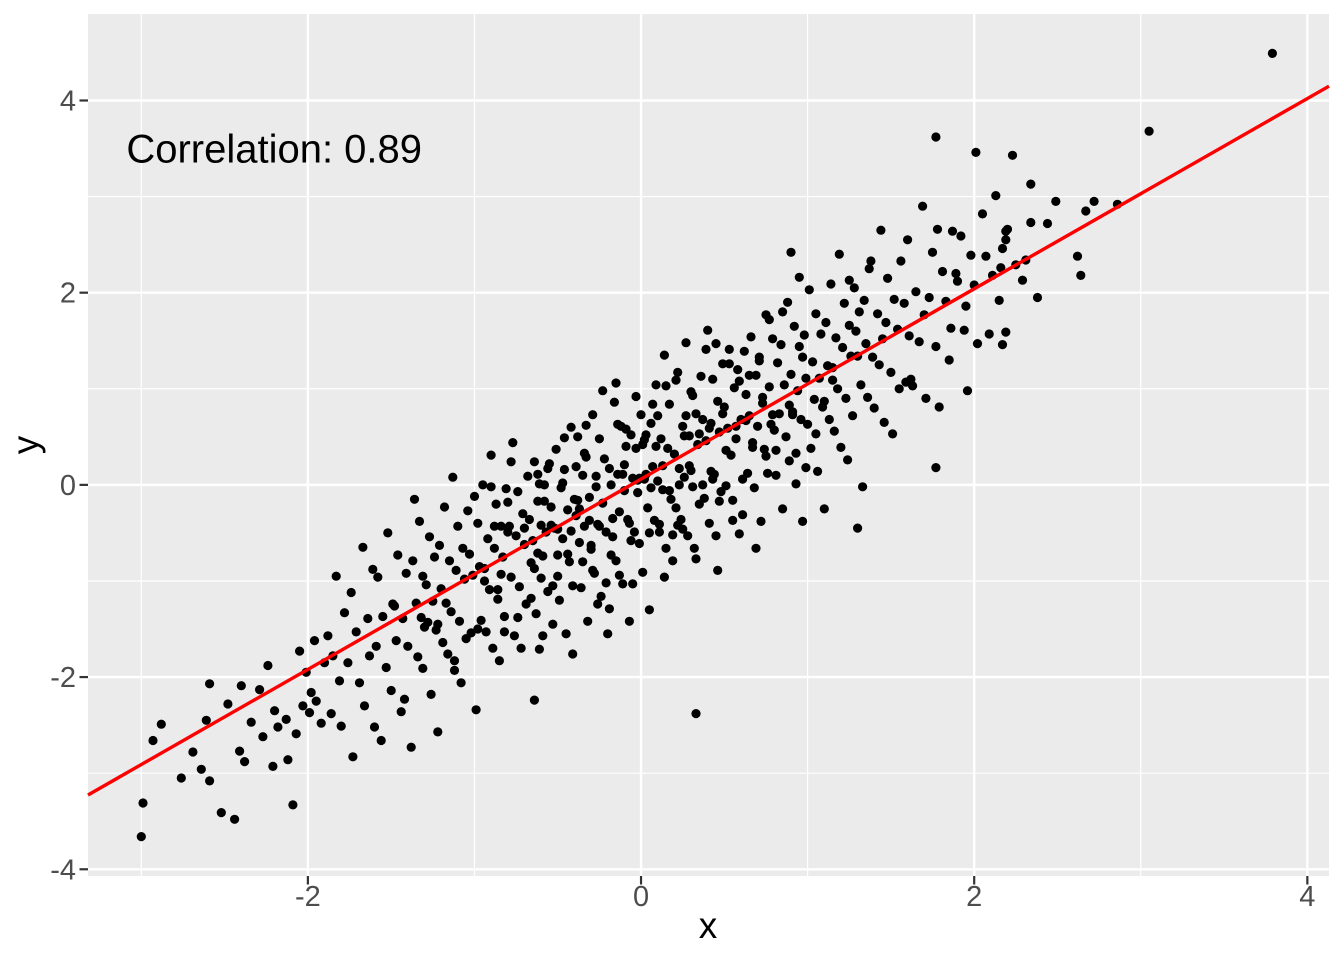 The height and width of the screenshot is (960, 1344). Describe the element at coordinates (974, 897) in the screenshot. I see `x-tick-label: 2` at that location.